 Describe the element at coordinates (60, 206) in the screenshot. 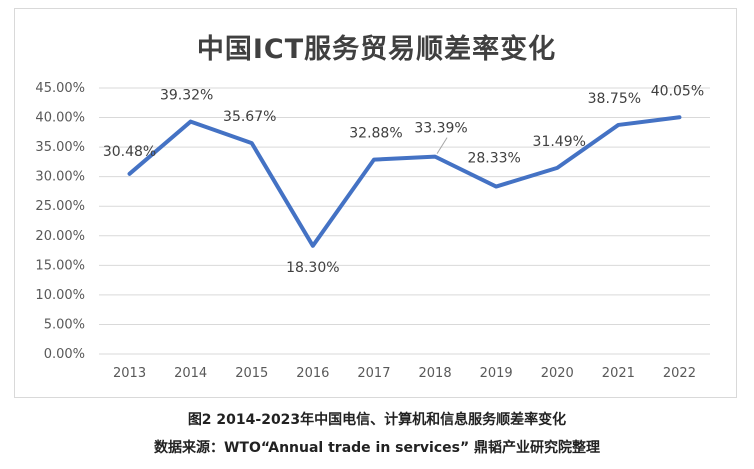

I see `y-tick-label: 25.00%` at that location.